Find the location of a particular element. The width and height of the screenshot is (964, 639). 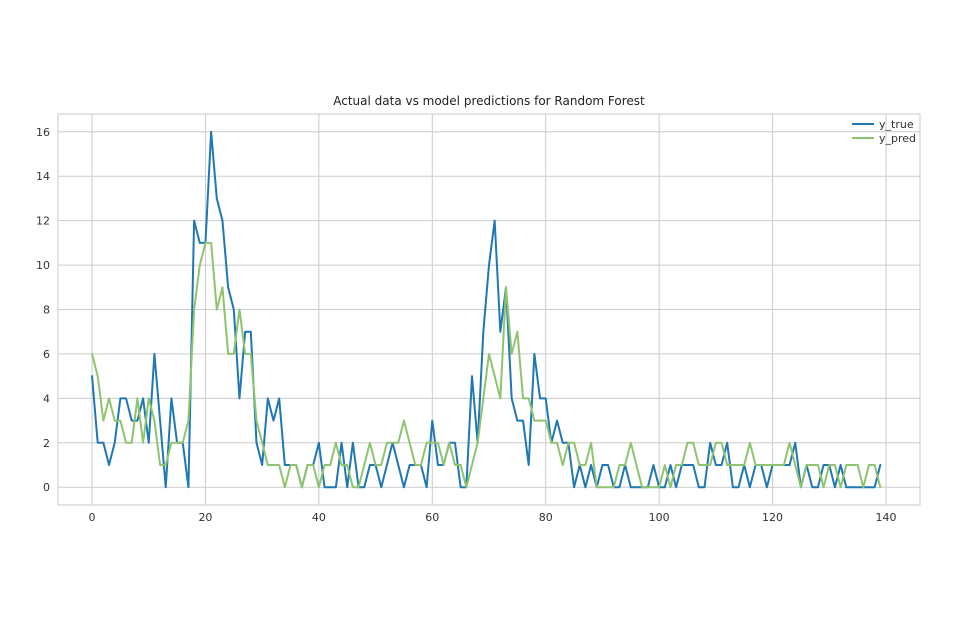

x-tick-label: 60 is located at coordinates (432, 517).